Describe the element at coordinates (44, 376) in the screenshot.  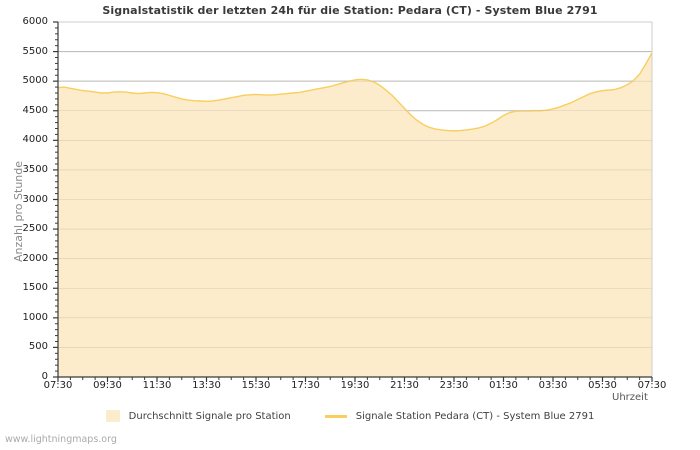
I see `y-tick-label: 0` at that location.